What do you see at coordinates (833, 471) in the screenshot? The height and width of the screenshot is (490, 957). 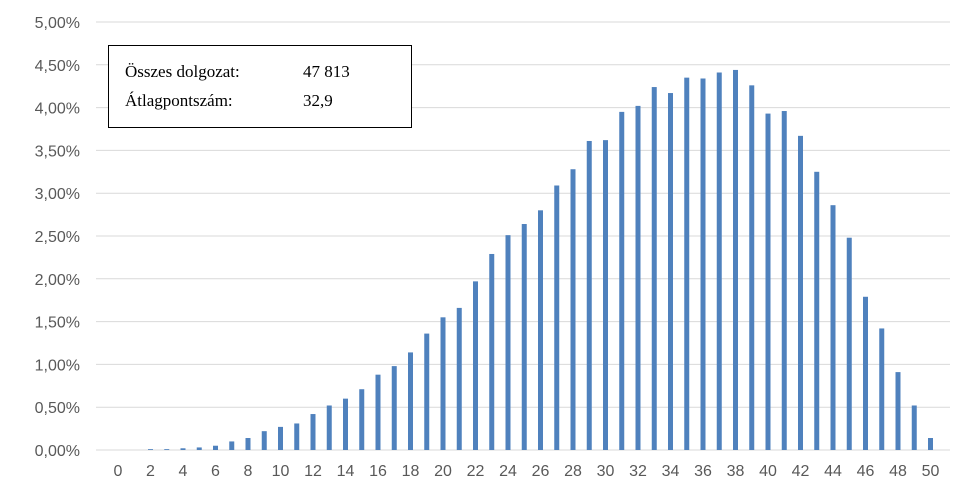 I see `x-tick-label: 44` at bounding box center [833, 471].